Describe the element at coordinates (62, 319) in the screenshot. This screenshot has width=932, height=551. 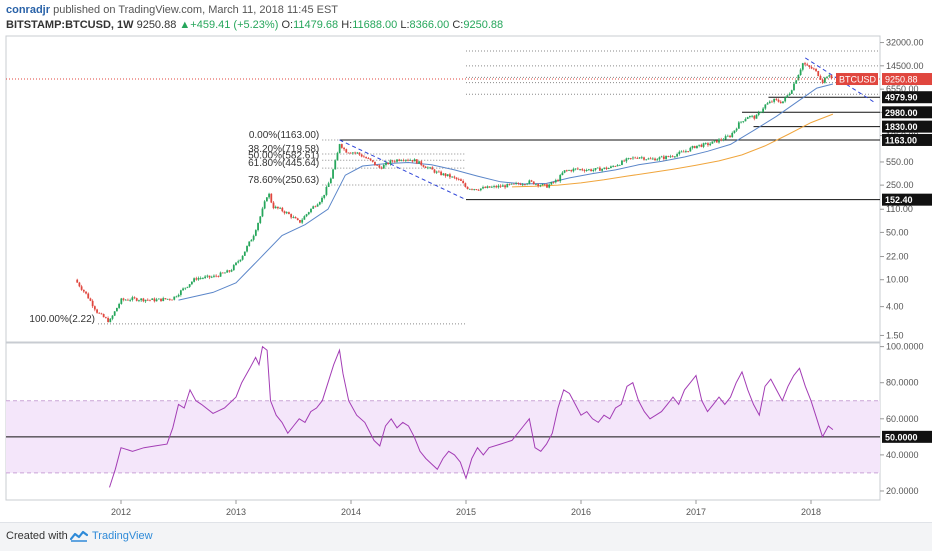
I see `fib-level-label: 100.00%(2.22)` at that location.